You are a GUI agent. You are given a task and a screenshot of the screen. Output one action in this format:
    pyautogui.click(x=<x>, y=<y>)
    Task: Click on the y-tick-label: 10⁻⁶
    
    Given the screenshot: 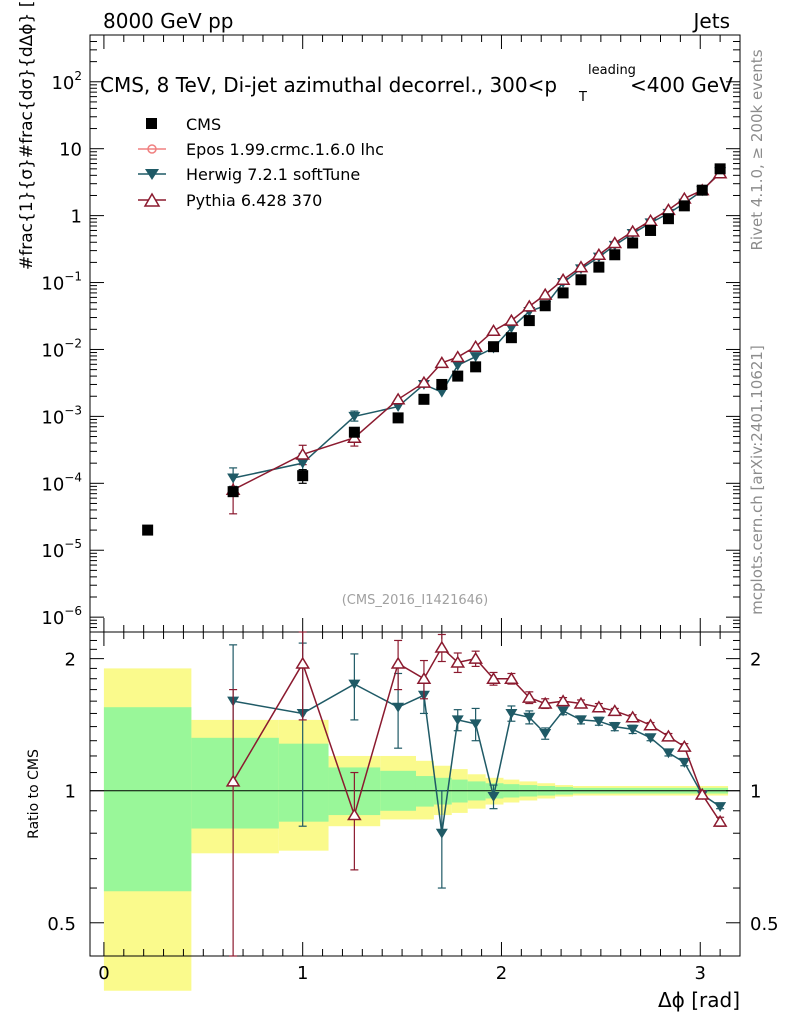 What is the action you would take?
    pyautogui.click(x=61, y=616)
    